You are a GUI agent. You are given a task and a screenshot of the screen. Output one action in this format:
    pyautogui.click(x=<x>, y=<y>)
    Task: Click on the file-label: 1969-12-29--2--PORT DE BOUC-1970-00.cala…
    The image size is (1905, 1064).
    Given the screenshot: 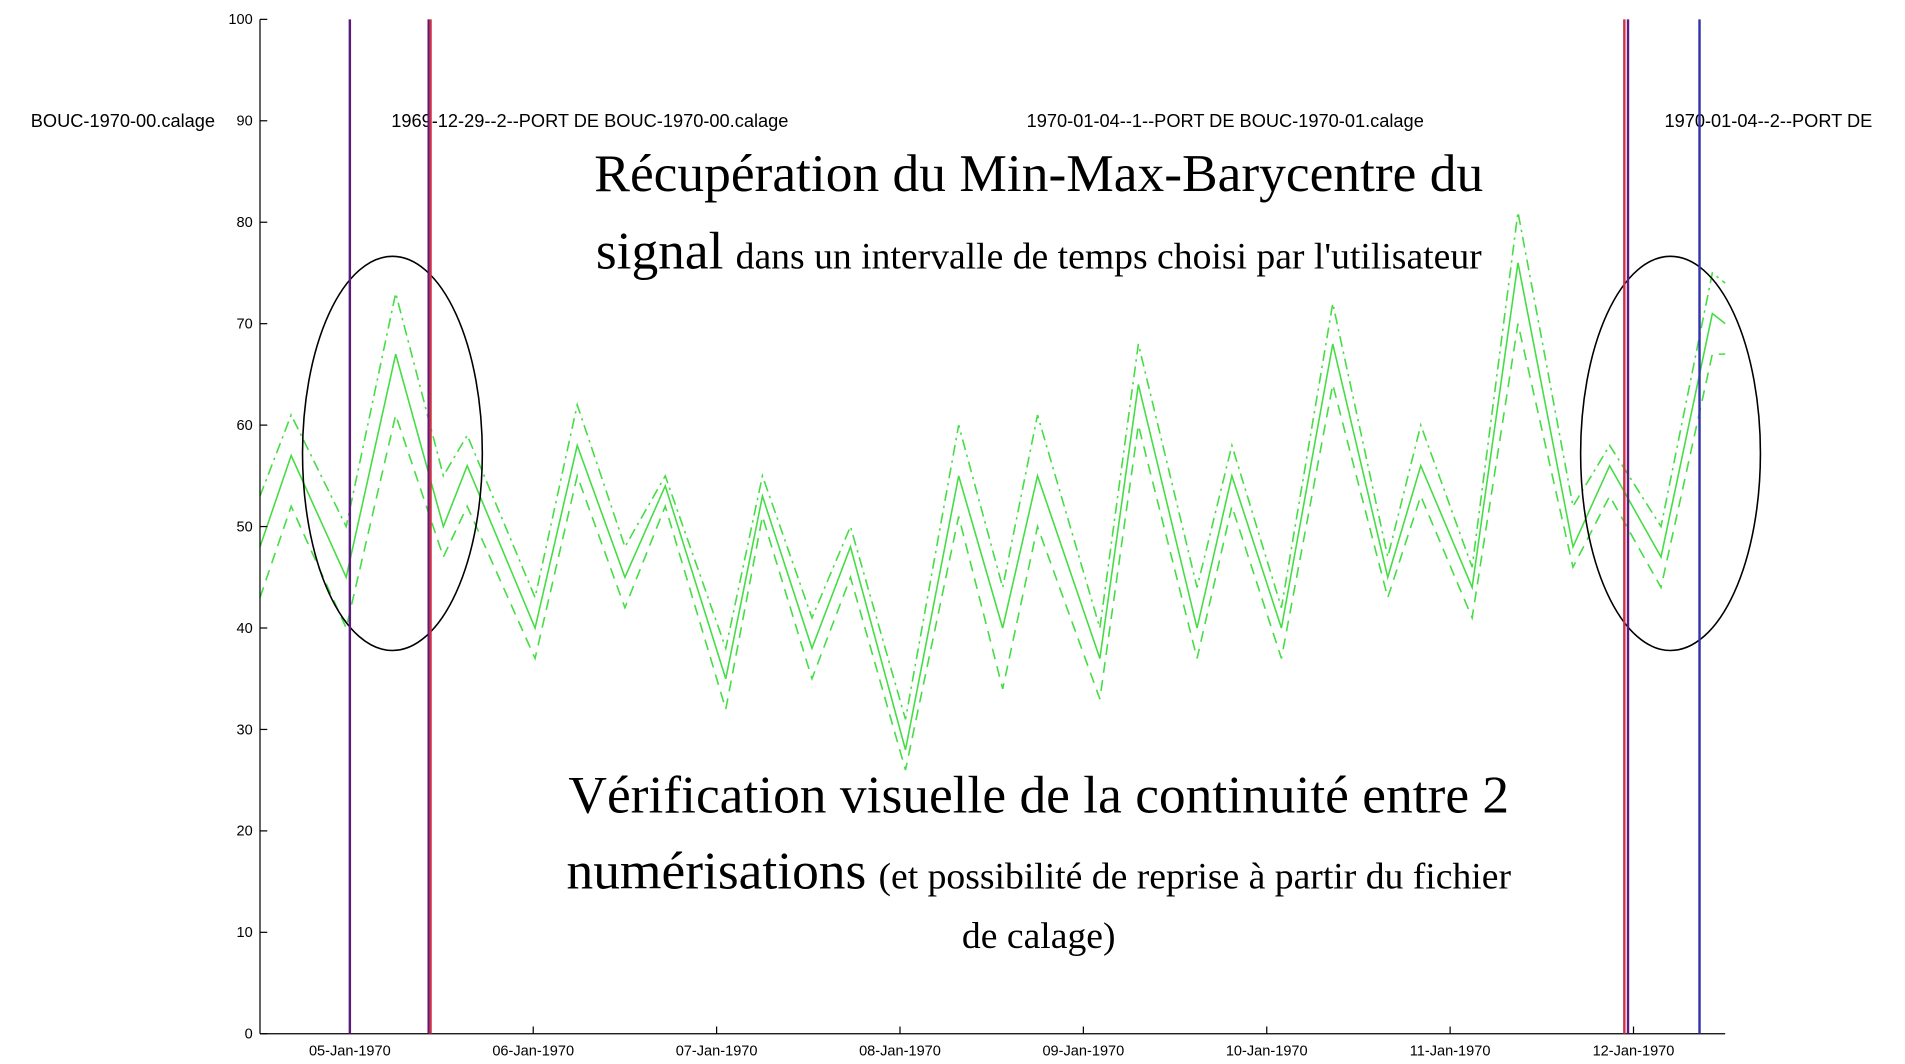 What is the action you would take?
    pyautogui.click(x=589, y=121)
    